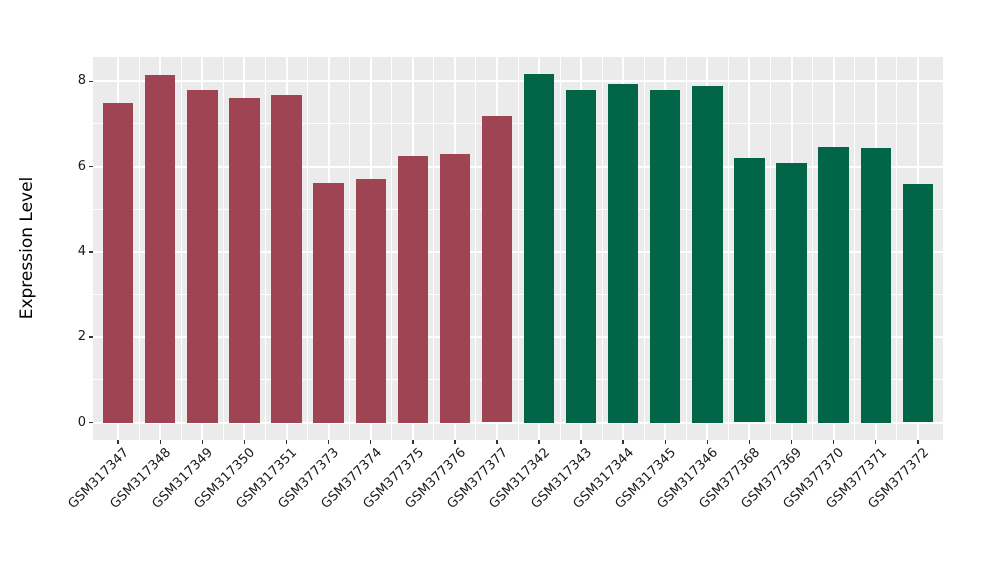  What do you see at coordinates (81, 166) in the screenshot?
I see `y-tick-label: 6` at bounding box center [81, 166].